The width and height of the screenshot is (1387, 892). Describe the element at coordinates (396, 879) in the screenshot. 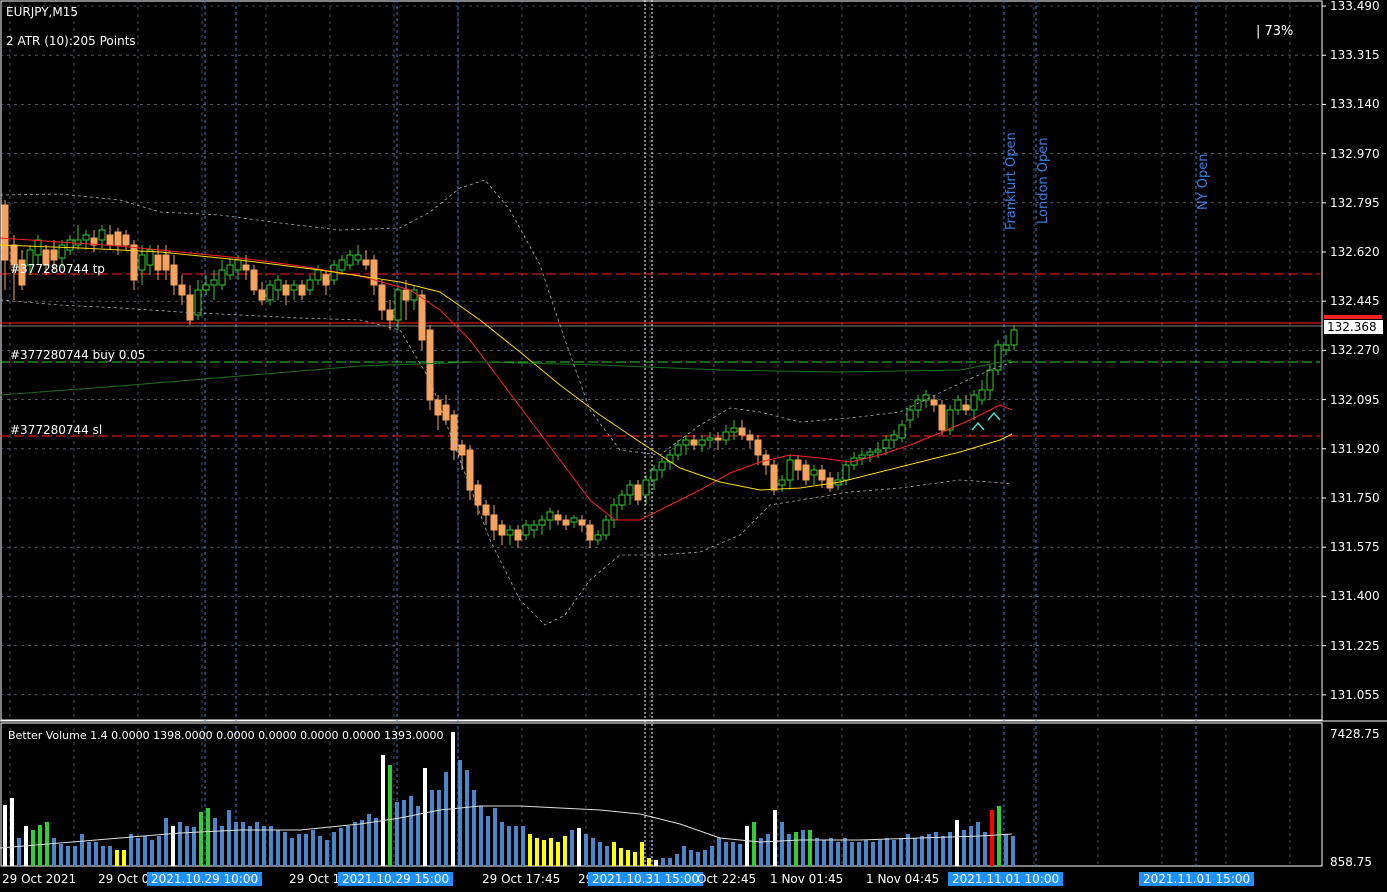

I see `time-highlight: 2021.10.29 15:00` at that location.